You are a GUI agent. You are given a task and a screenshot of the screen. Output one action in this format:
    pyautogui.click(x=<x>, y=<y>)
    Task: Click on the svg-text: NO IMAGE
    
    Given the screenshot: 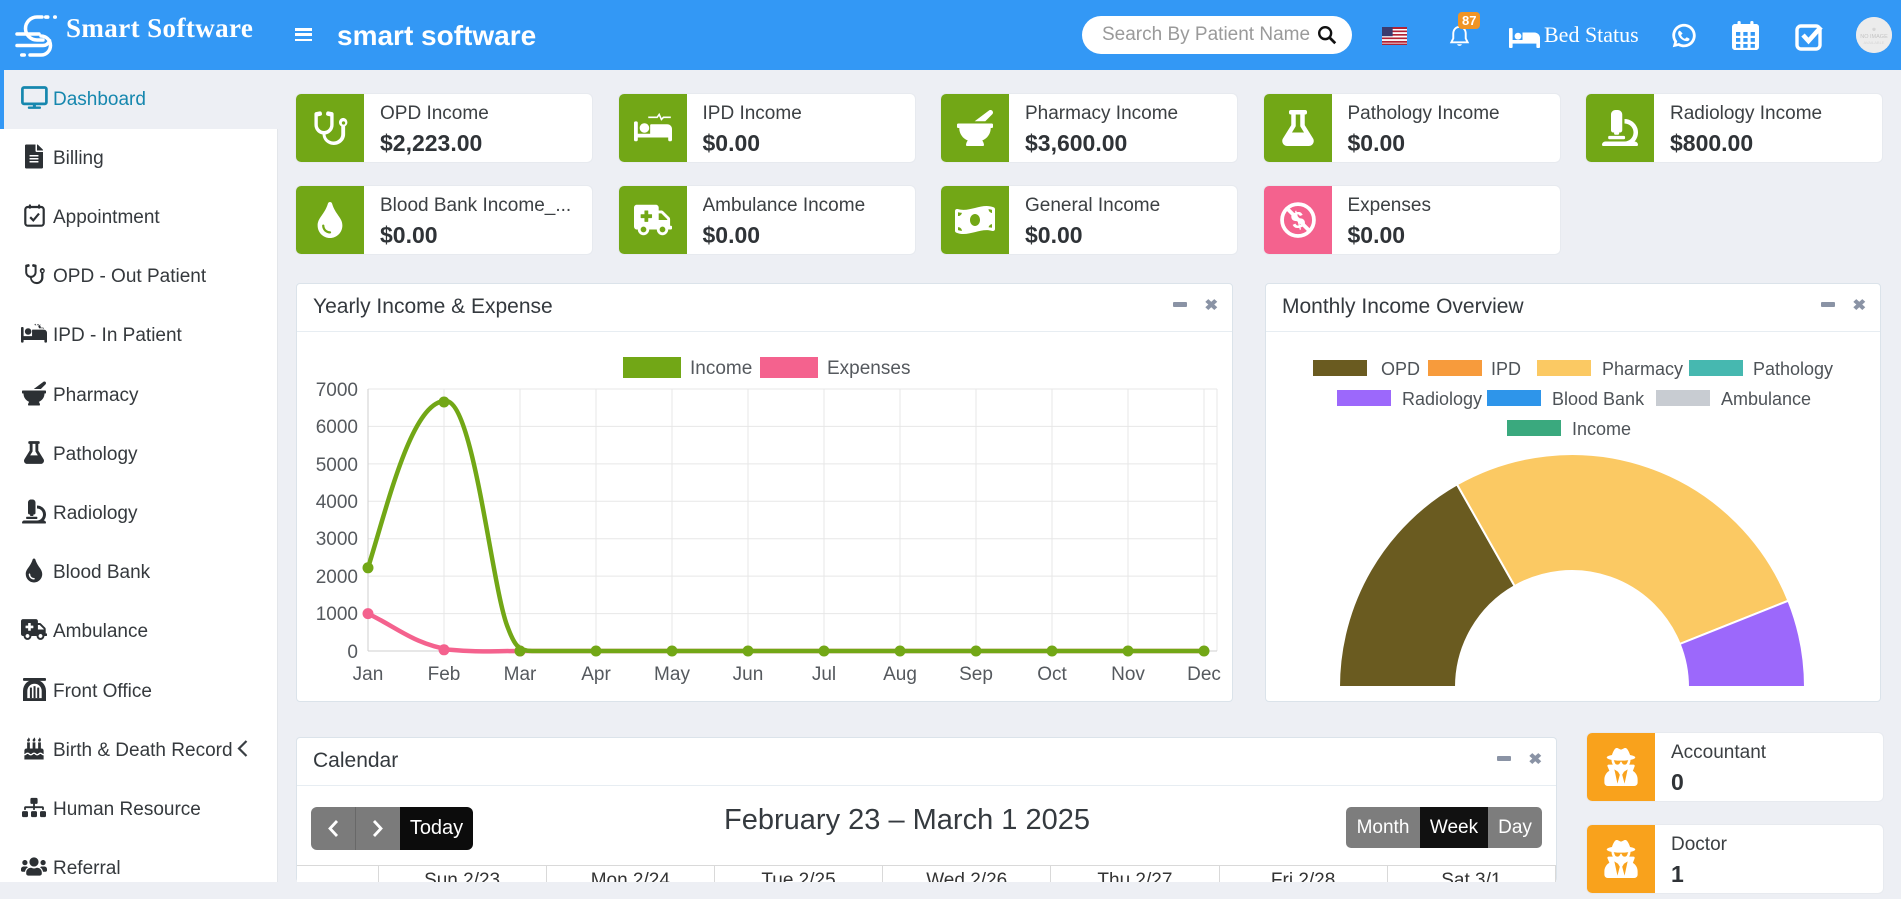 What is the action you would take?
    pyautogui.click(x=1874, y=37)
    